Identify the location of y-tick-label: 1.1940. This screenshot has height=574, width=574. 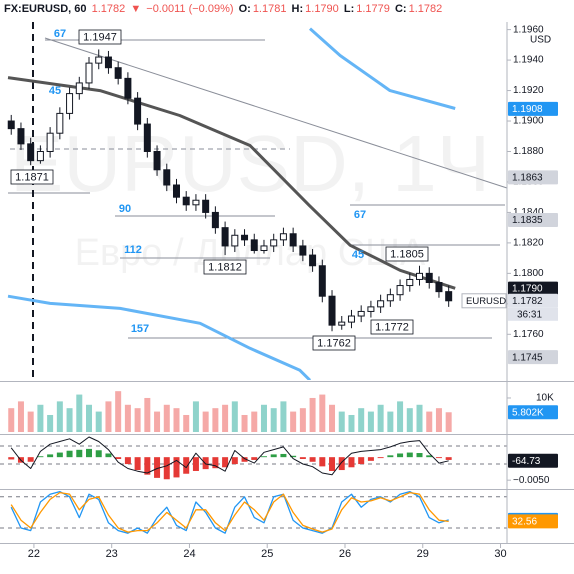
(528, 60).